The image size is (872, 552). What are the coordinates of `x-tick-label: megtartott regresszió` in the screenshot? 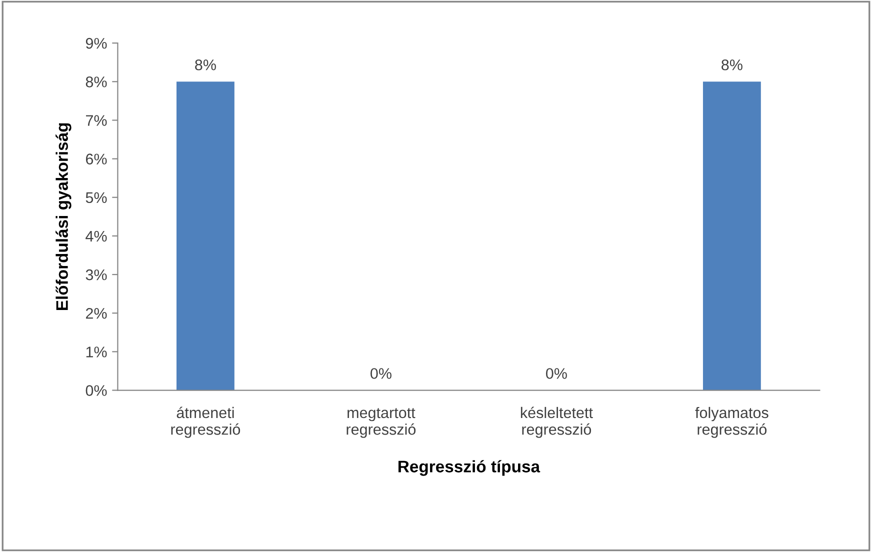 It's located at (381, 423).